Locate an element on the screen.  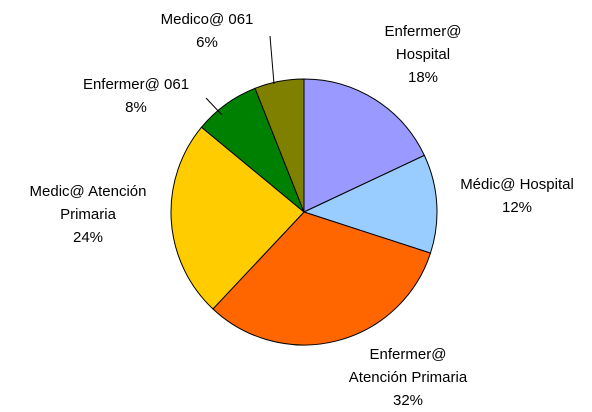
value-label: 8% is located at coordinates (136, 107).